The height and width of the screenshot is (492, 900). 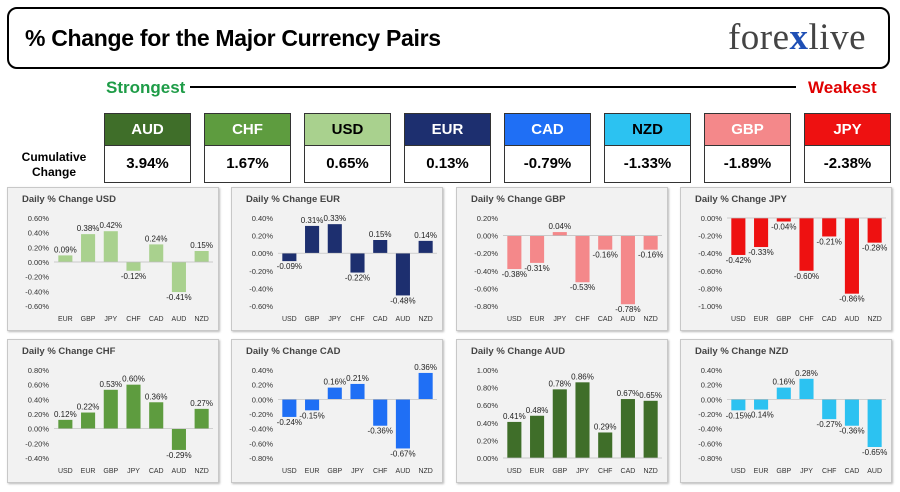 What do you see at coordinates (741, 199) in the screenshot?
I see `chart-title: Daily % Change JPY` at bounding box center [741, 199].